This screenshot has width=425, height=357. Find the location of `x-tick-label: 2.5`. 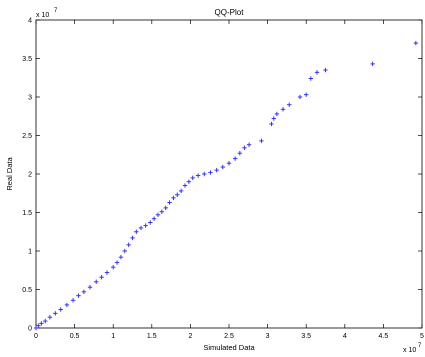

x-tick-label: 2.5 is located at coordinates (229, 336).